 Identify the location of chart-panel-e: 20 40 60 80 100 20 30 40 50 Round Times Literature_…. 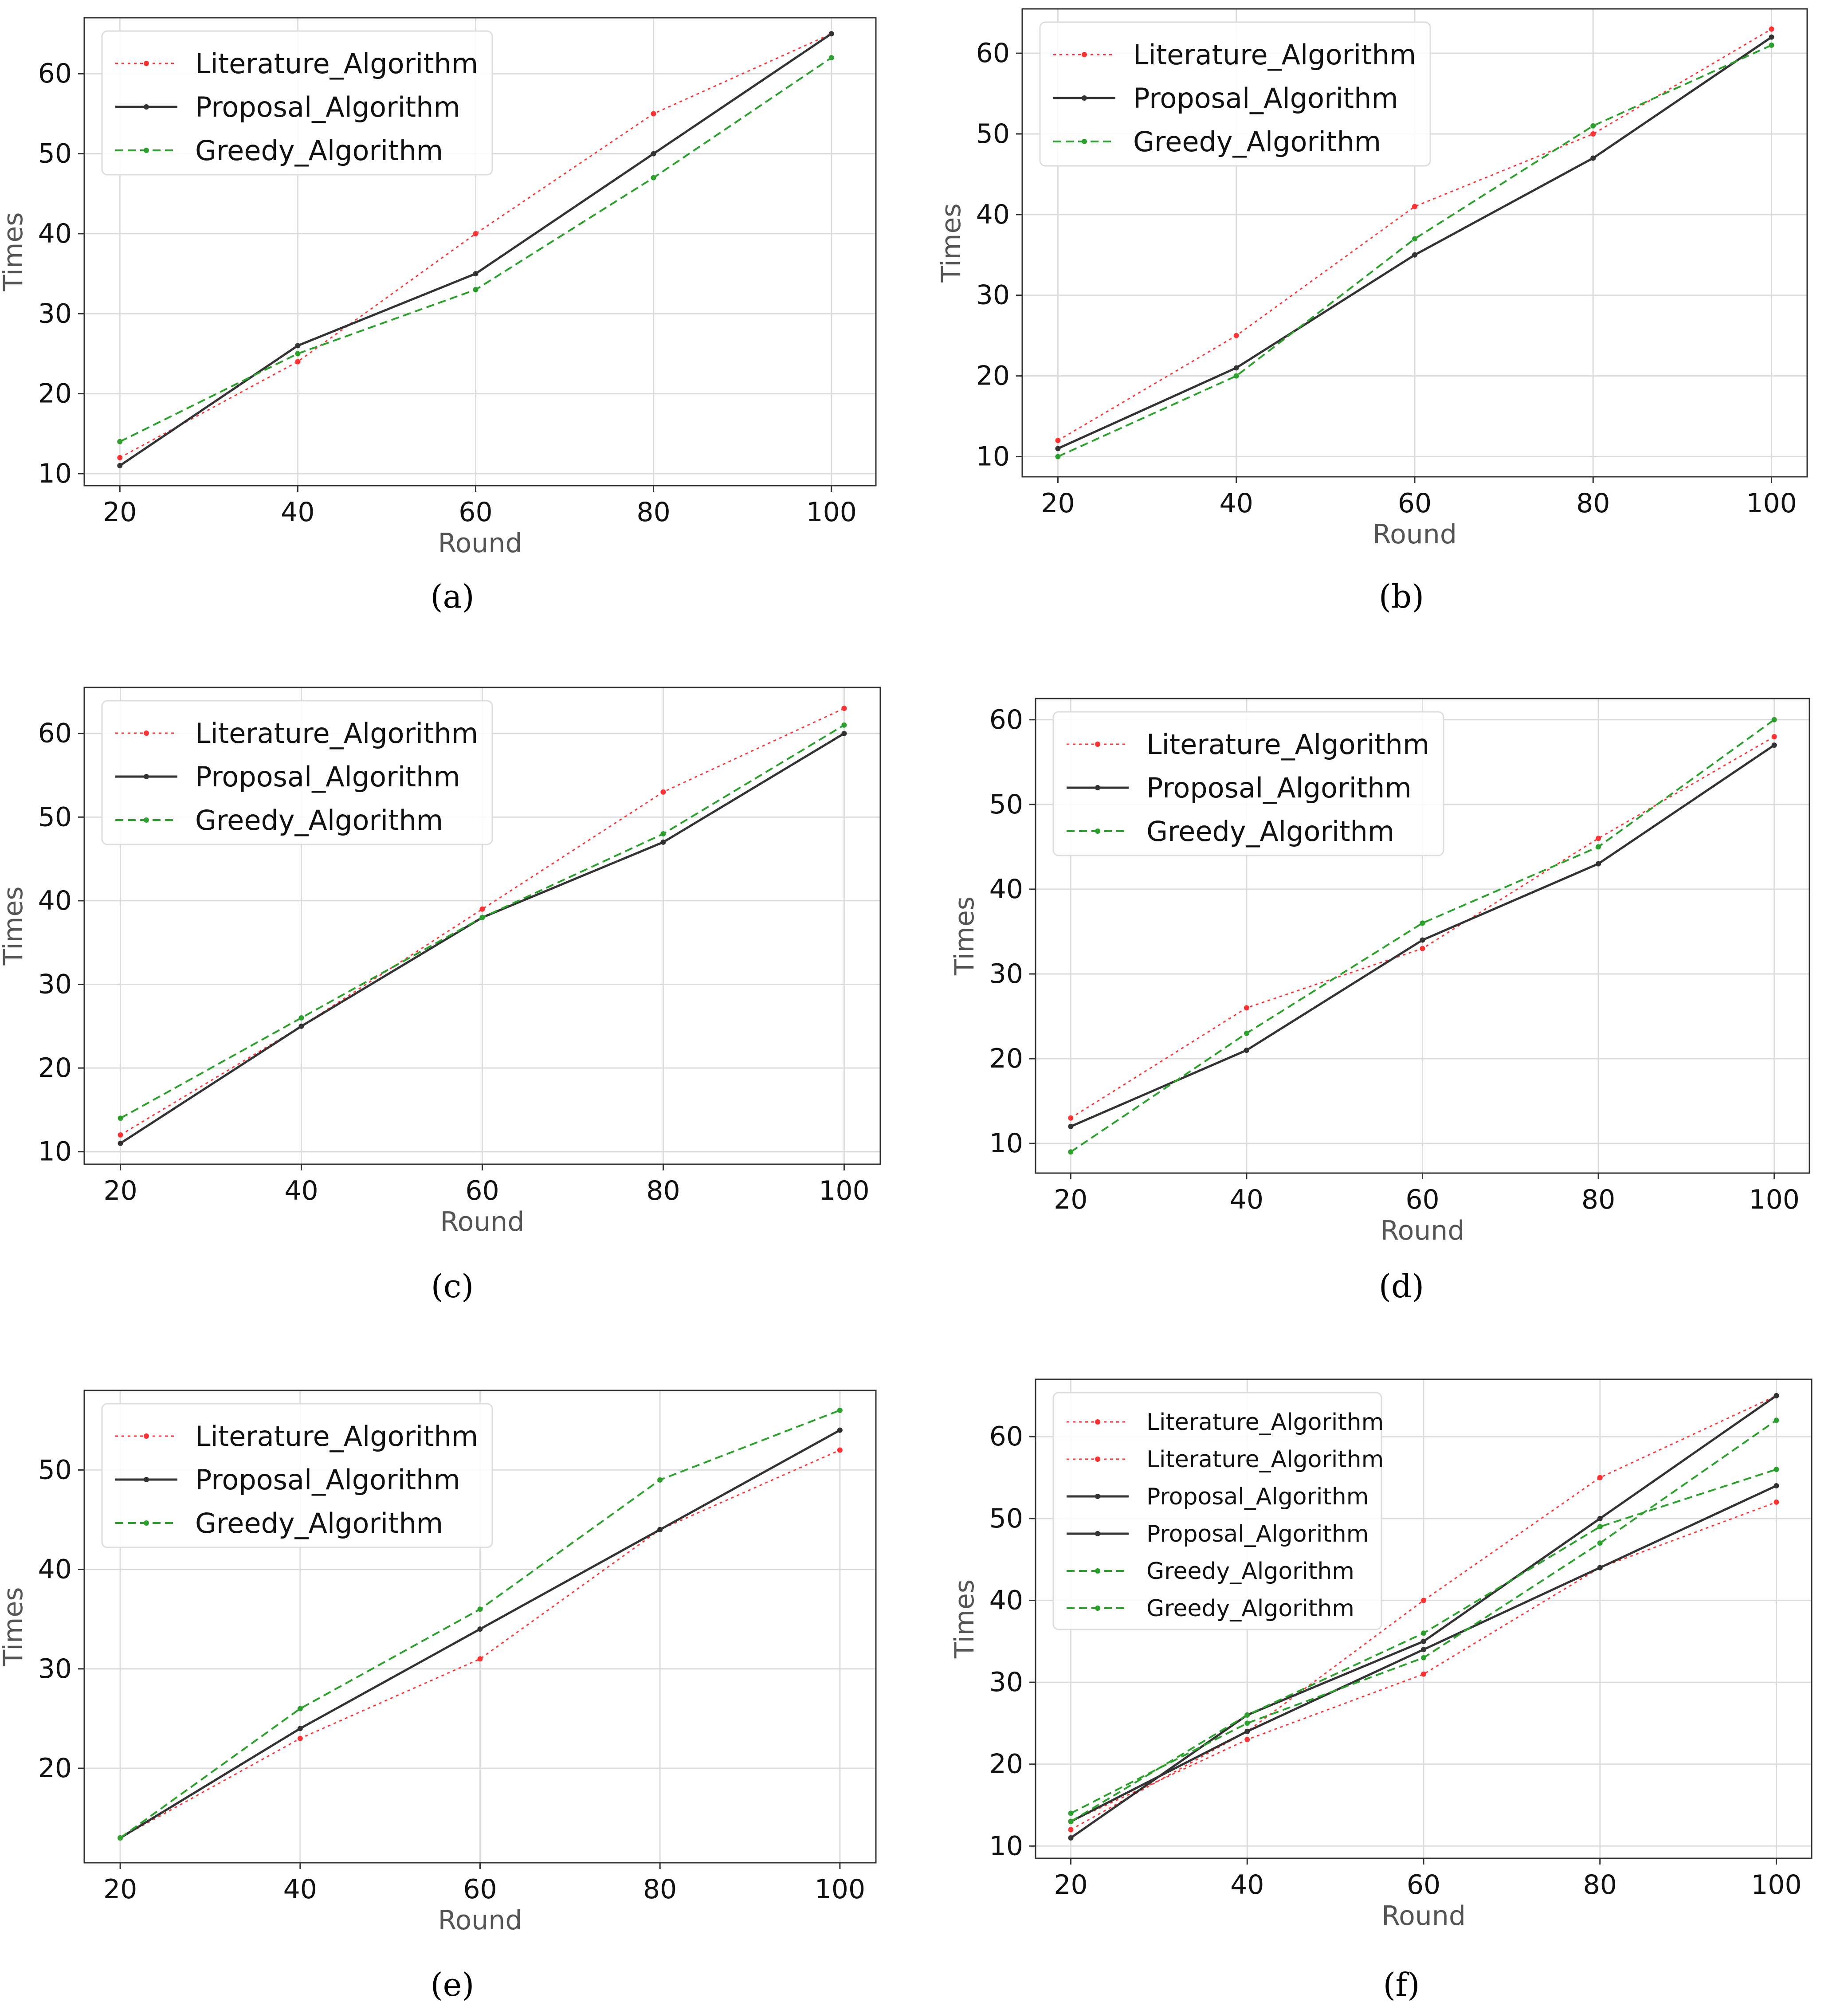
(438, 1696).